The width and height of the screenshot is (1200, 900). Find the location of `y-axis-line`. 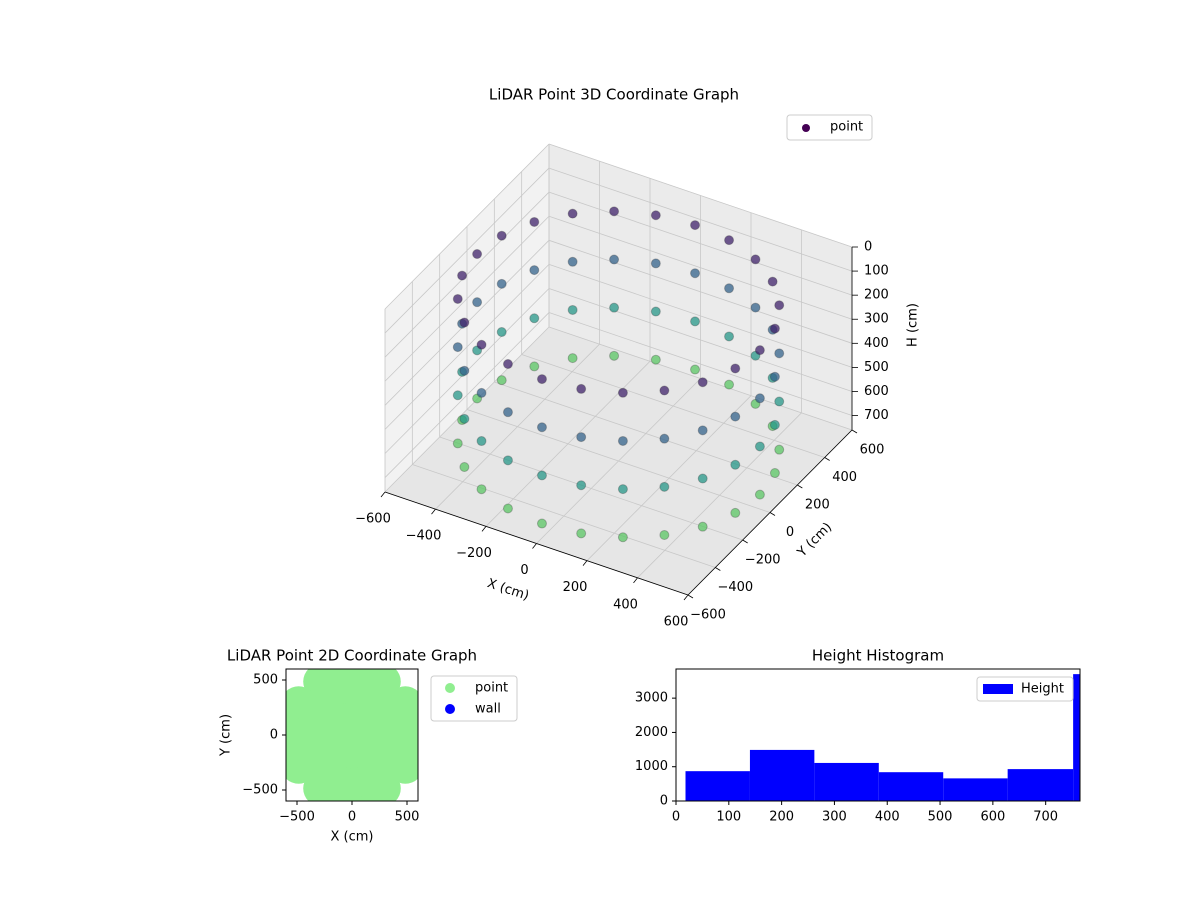

y-axis-line is located at coordinates (770, 512).